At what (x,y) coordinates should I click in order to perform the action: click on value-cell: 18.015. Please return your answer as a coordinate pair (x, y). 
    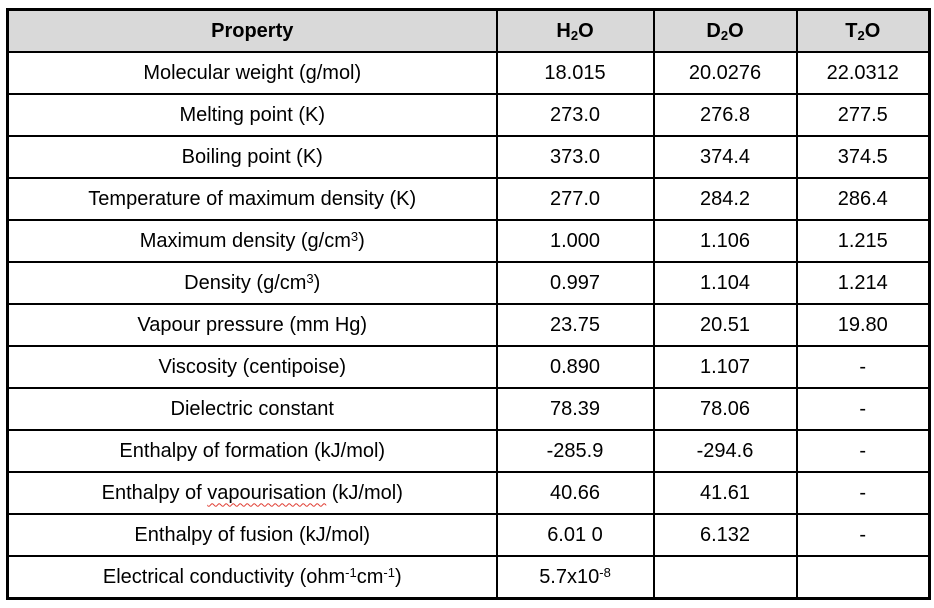
    Looking at the image, I should click on (575, 73).